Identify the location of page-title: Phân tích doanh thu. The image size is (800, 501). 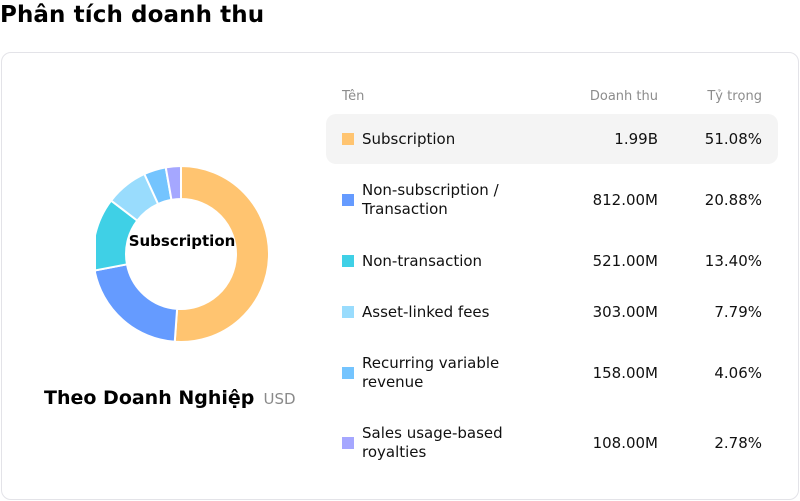
(132, 15).